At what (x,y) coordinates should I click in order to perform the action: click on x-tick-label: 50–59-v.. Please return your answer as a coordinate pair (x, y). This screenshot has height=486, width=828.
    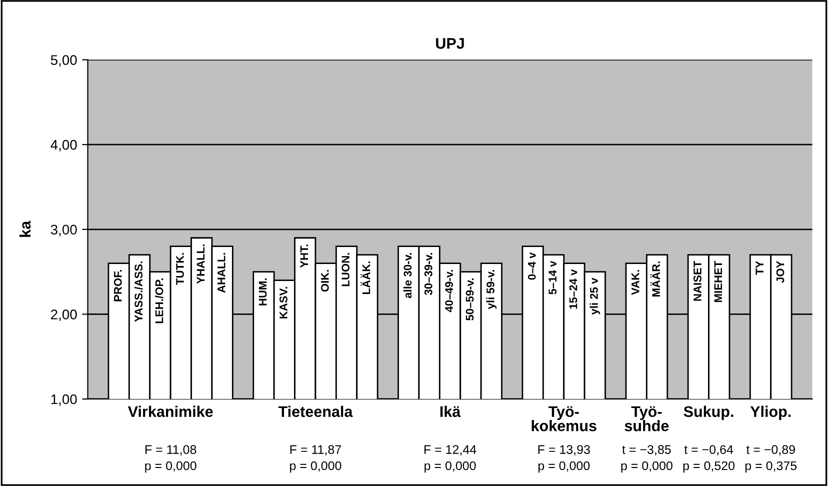
    Looking at the image, I should click on (470, 299).